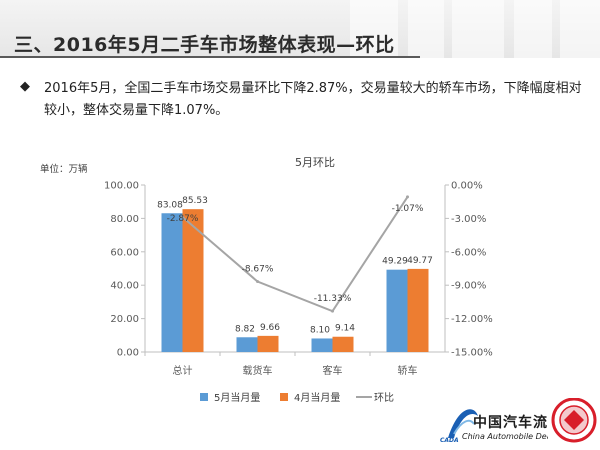 The width and height of the screenshot is (600, 450). Describe the element at coordinates (204, 45) in the screenshot. I see `slide-title: 三、2016年5月二手车市场整体表现—环比` at that location.